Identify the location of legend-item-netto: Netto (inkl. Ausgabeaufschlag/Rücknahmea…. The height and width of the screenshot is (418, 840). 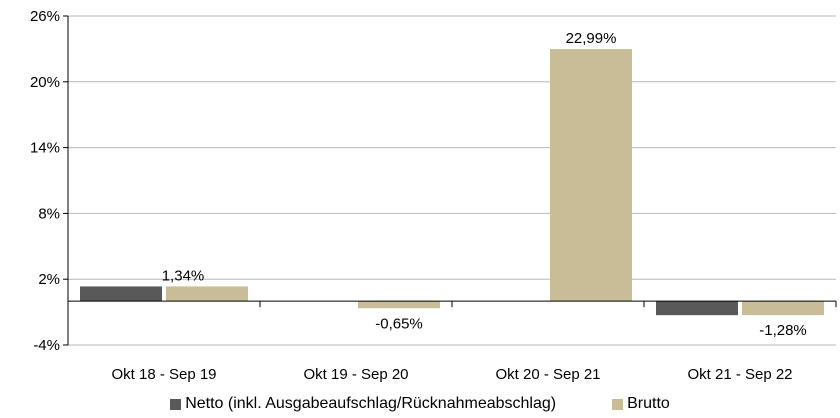
(363, 404).